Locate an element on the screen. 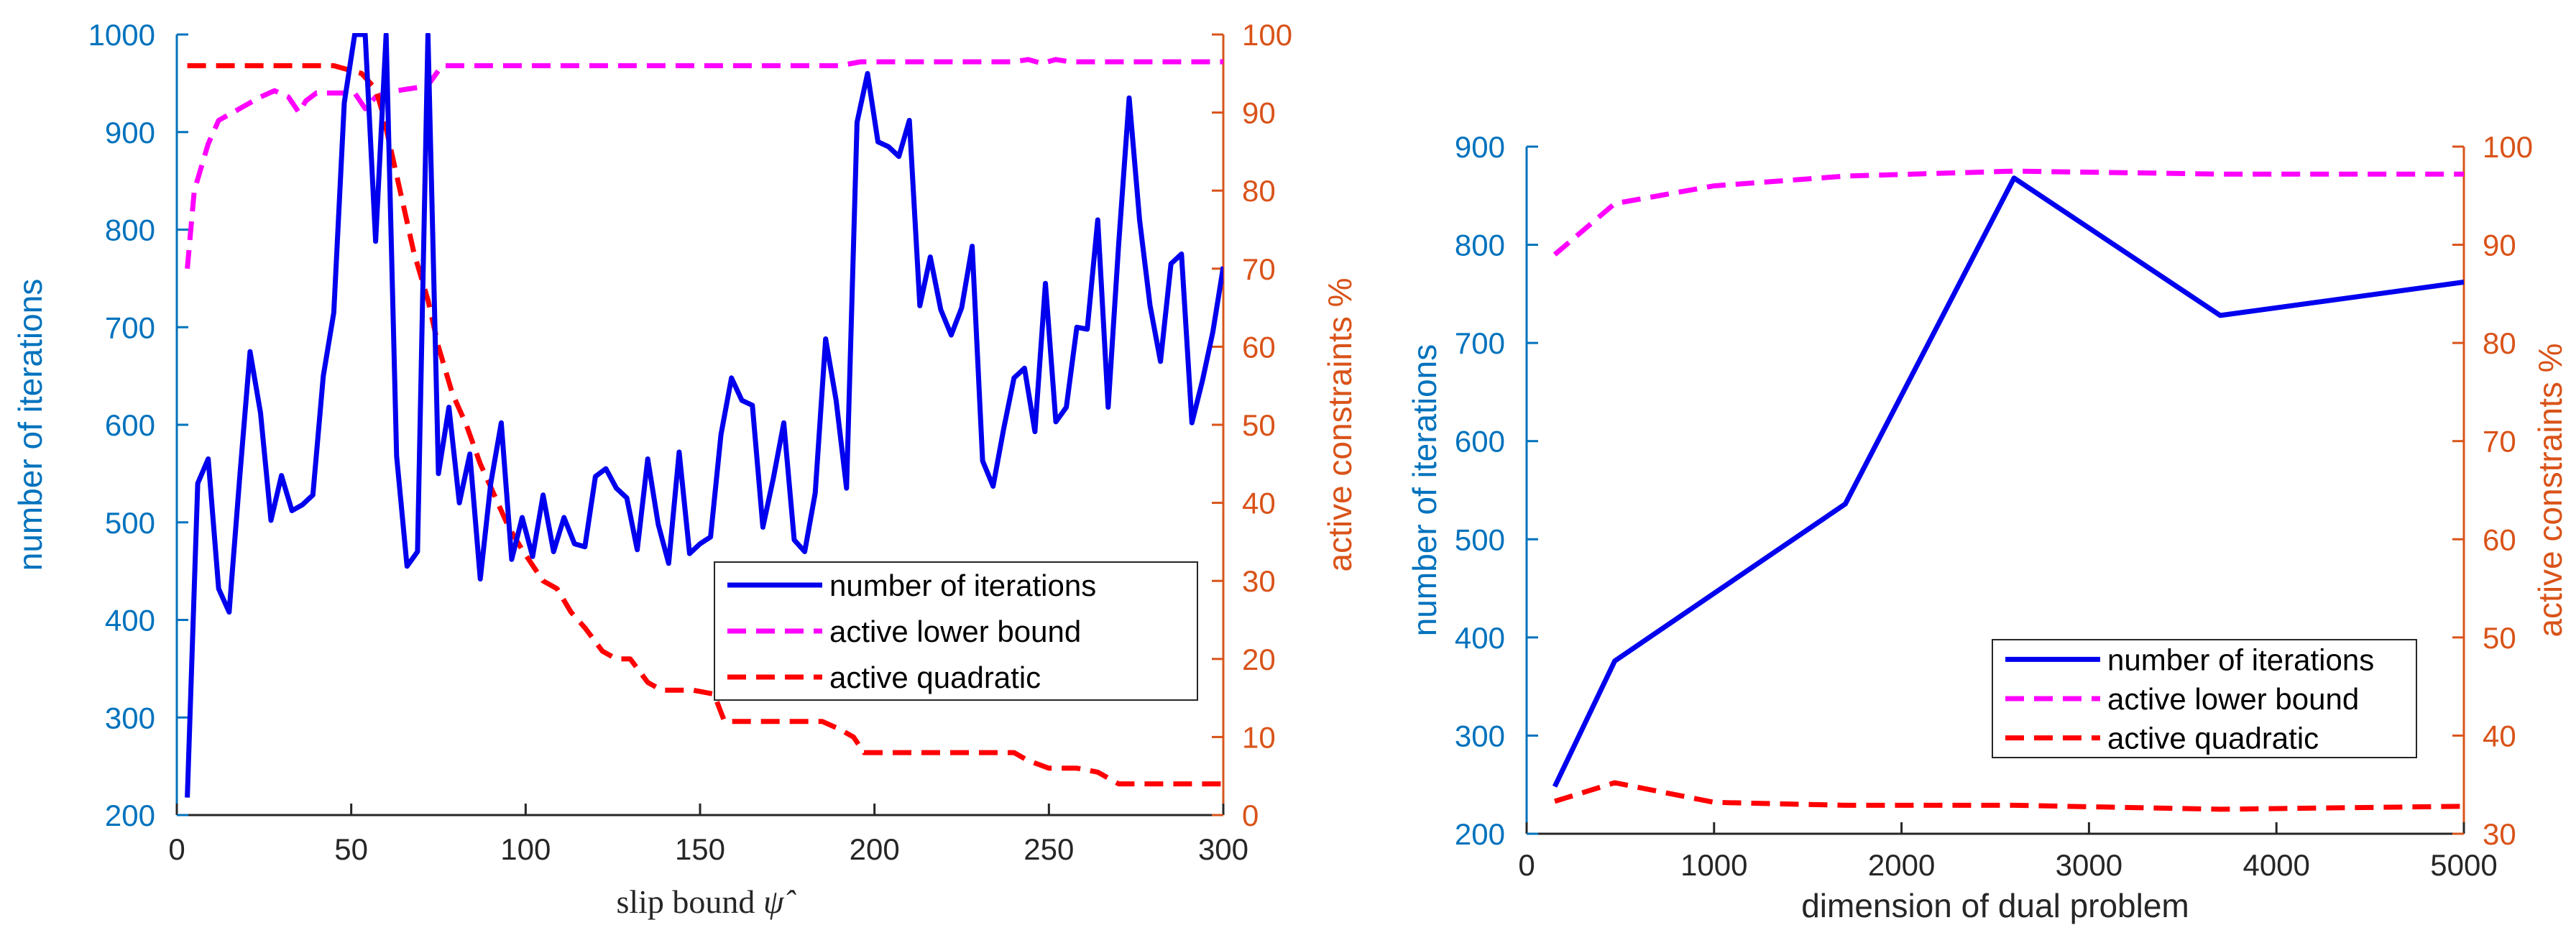  left-y-tick-label: 500 is located at coordinates (1480, 539).